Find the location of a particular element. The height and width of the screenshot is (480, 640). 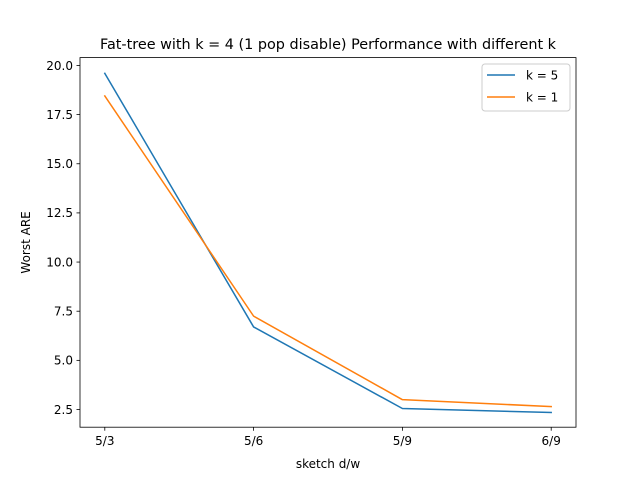

y-tick-label: 2.5 is located at coordinates (63, 410).